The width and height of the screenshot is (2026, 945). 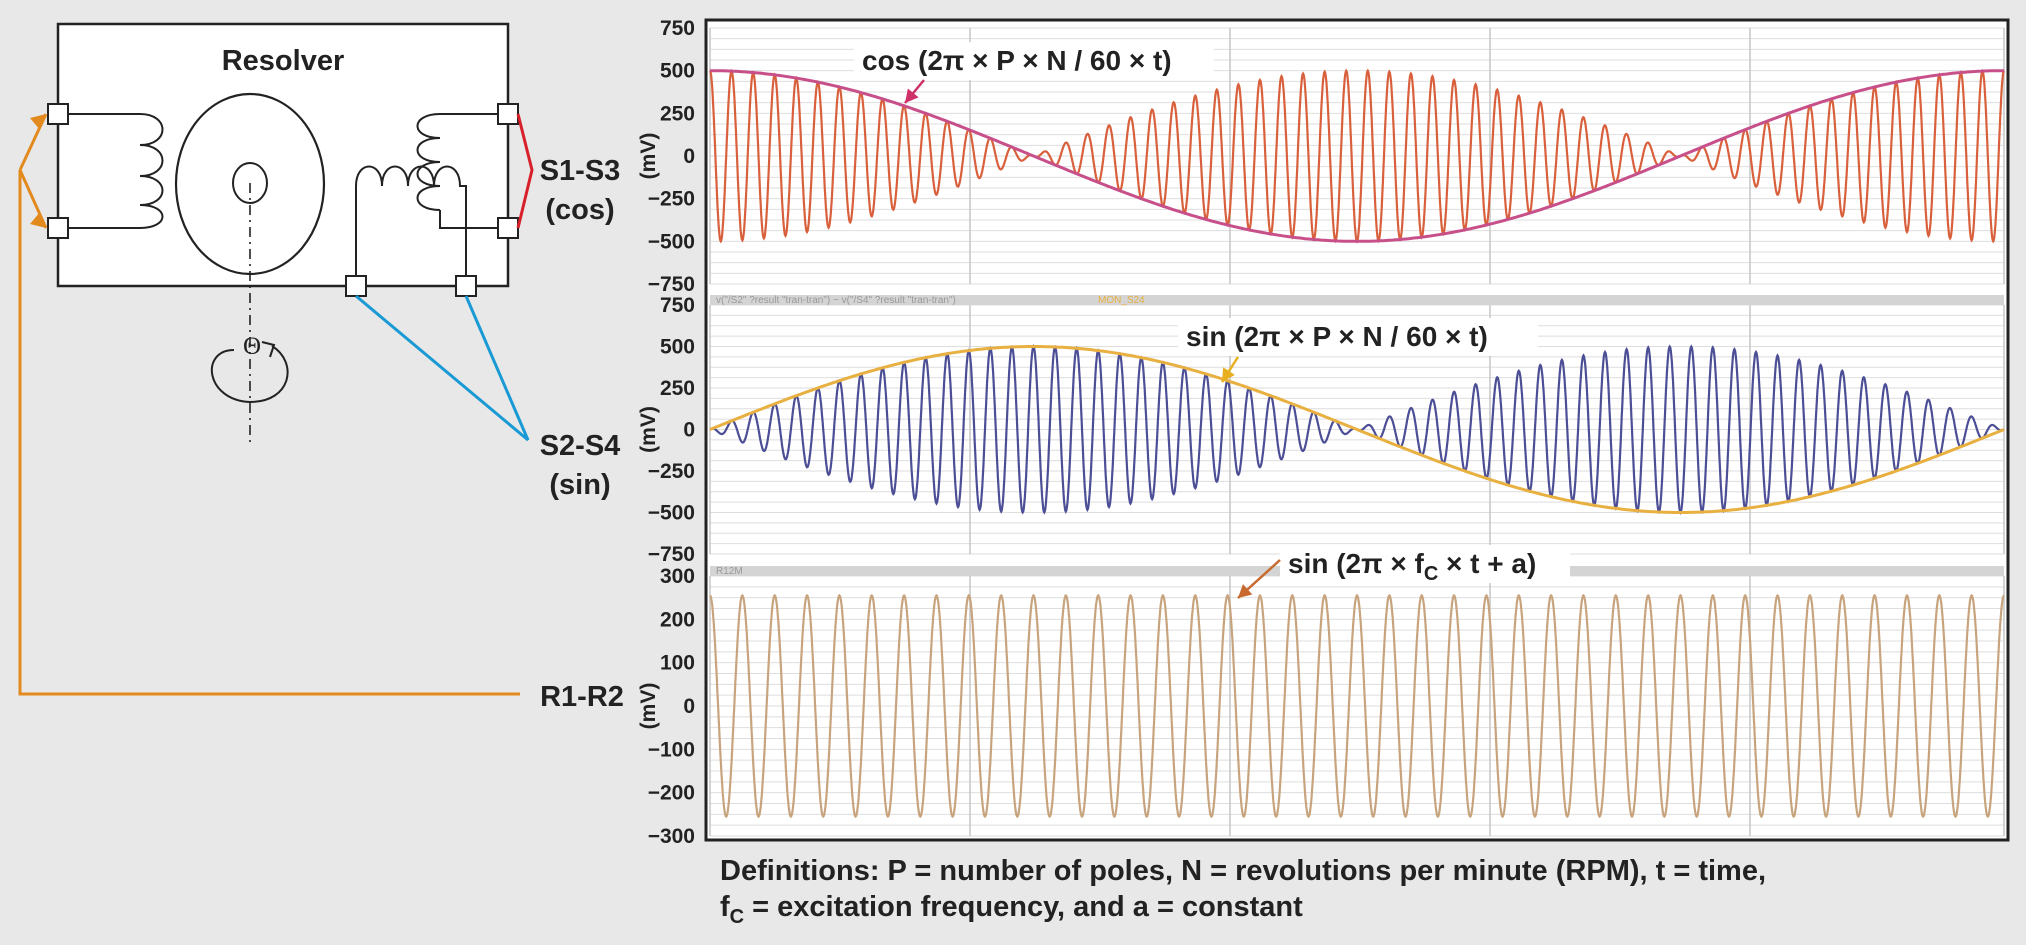 I want to click on rotor-shaft, so click(x=250, y=183).